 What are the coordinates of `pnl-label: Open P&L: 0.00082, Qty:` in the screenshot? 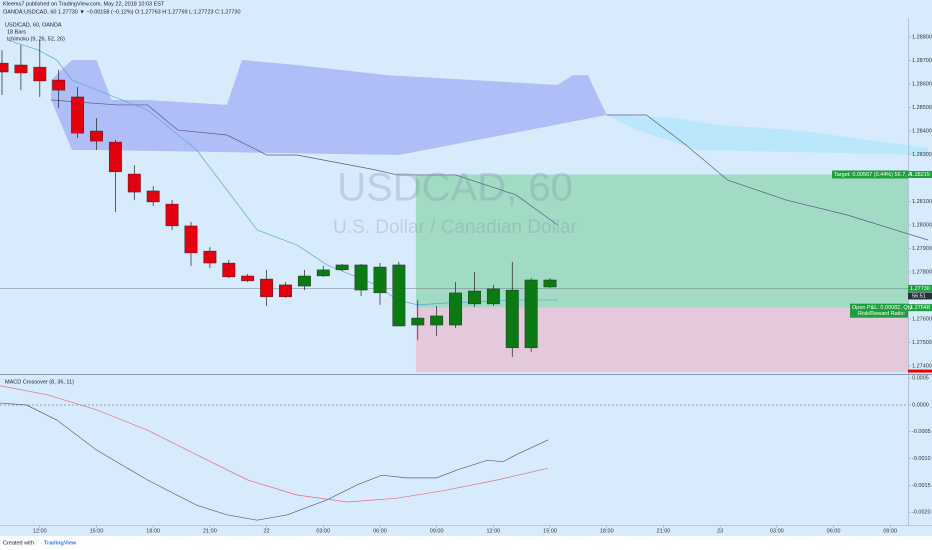 It's located at (883, 308).